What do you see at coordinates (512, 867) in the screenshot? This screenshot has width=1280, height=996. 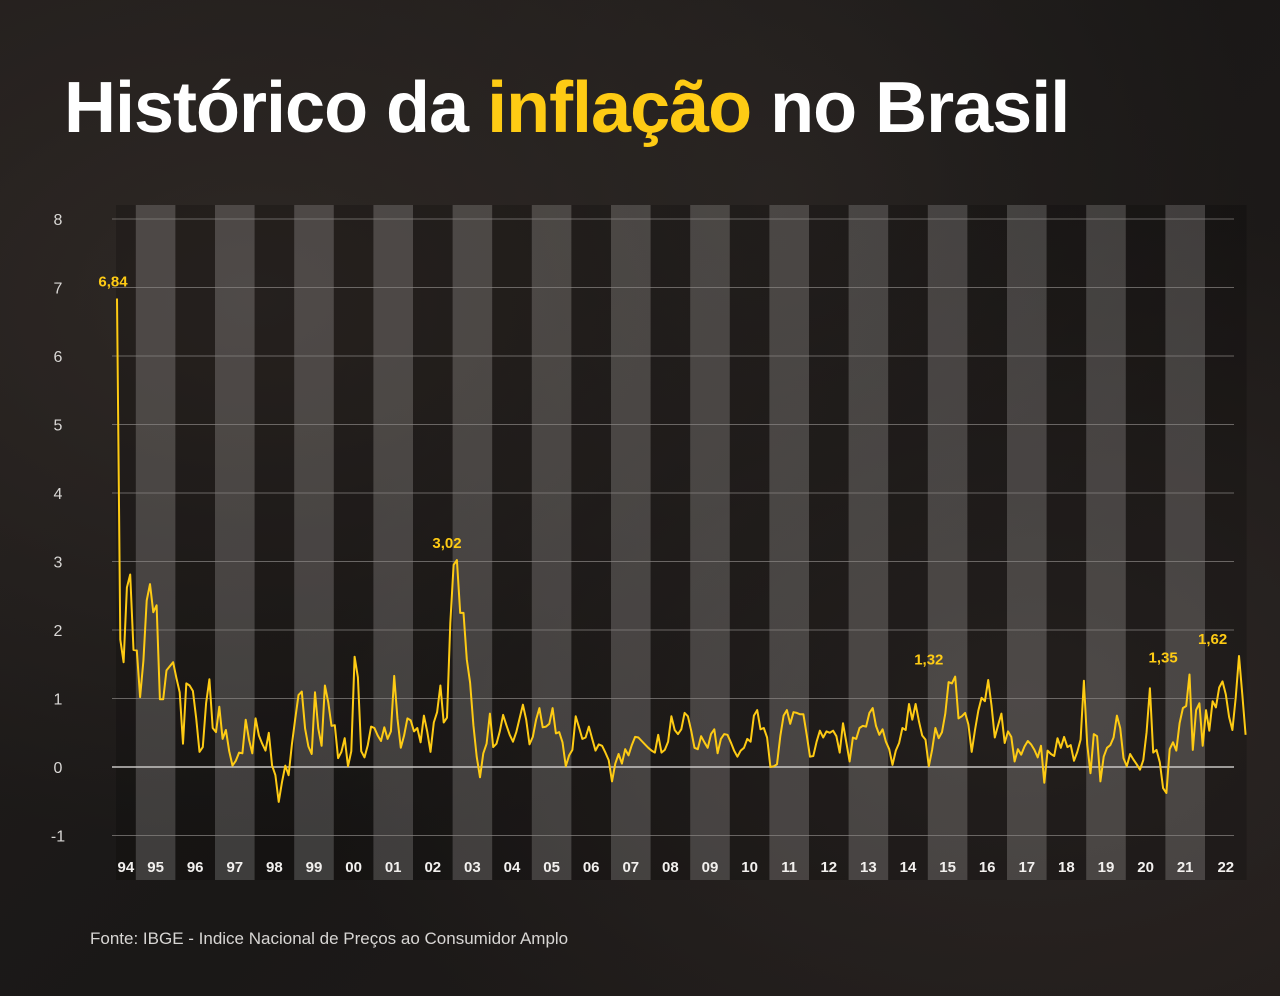 I see `x-tick-label: 04` at bounding box center [512, 867].